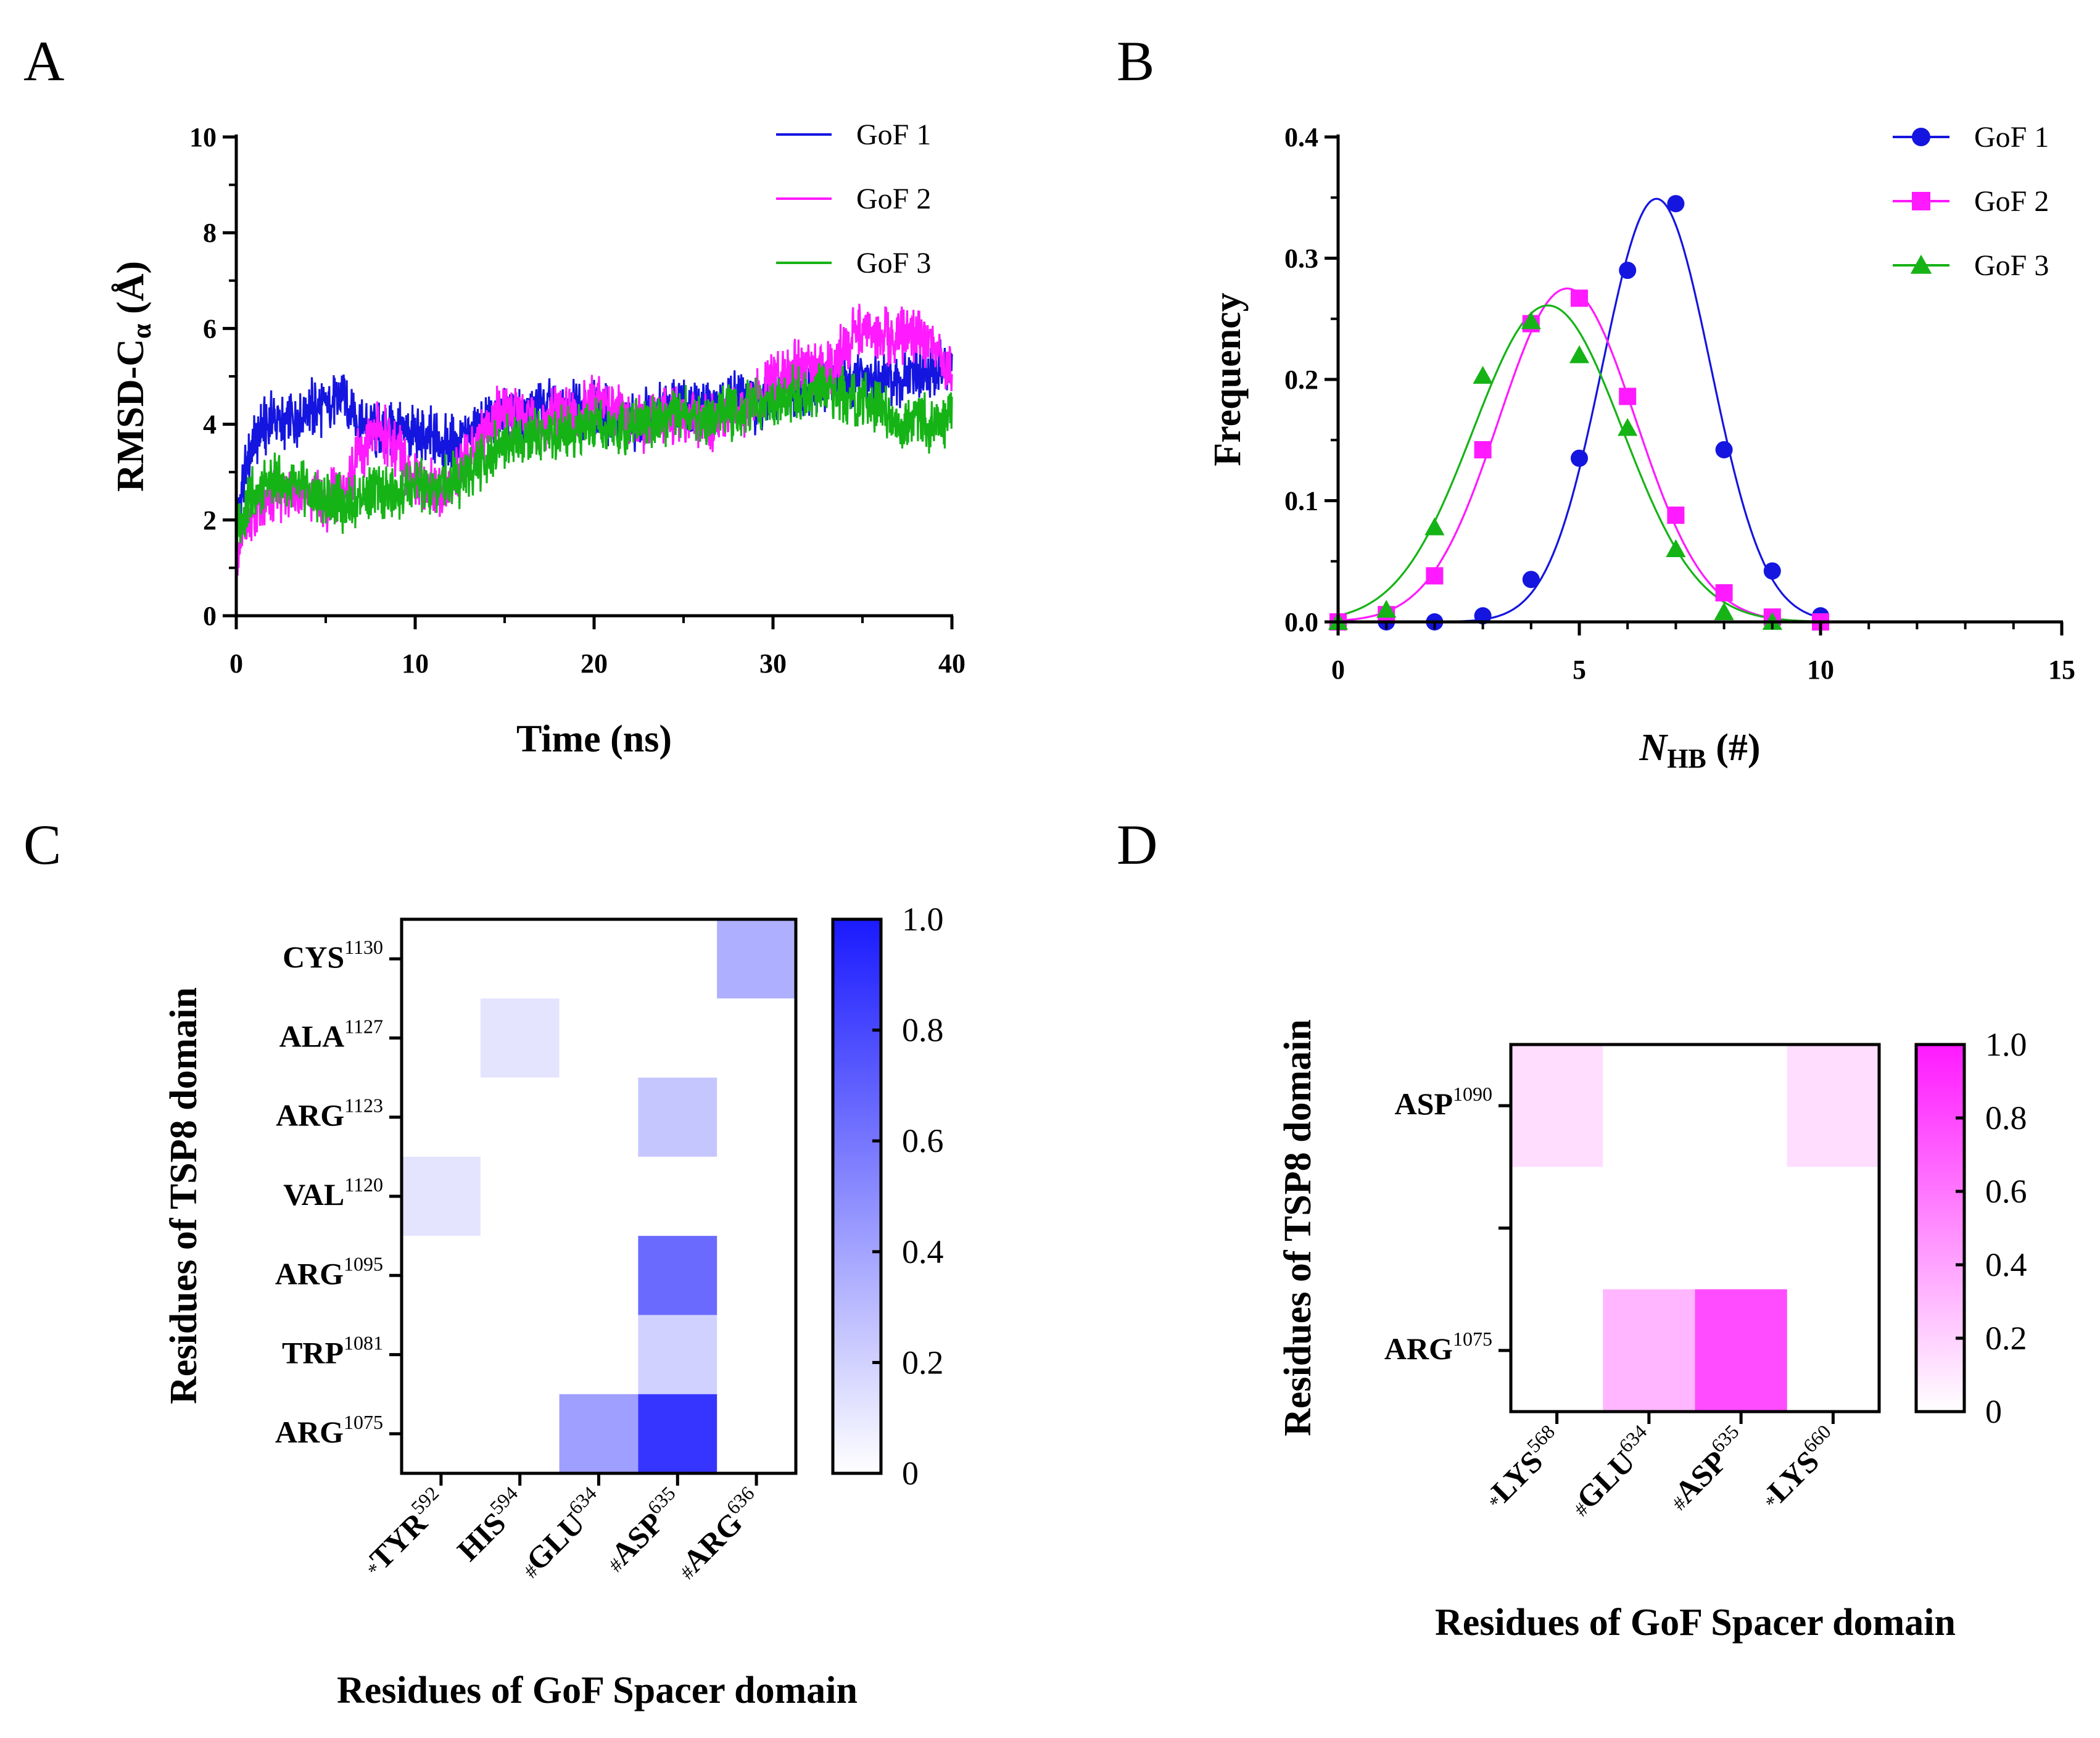  I want to click on x-tick-label: 20, so click(594, 664).